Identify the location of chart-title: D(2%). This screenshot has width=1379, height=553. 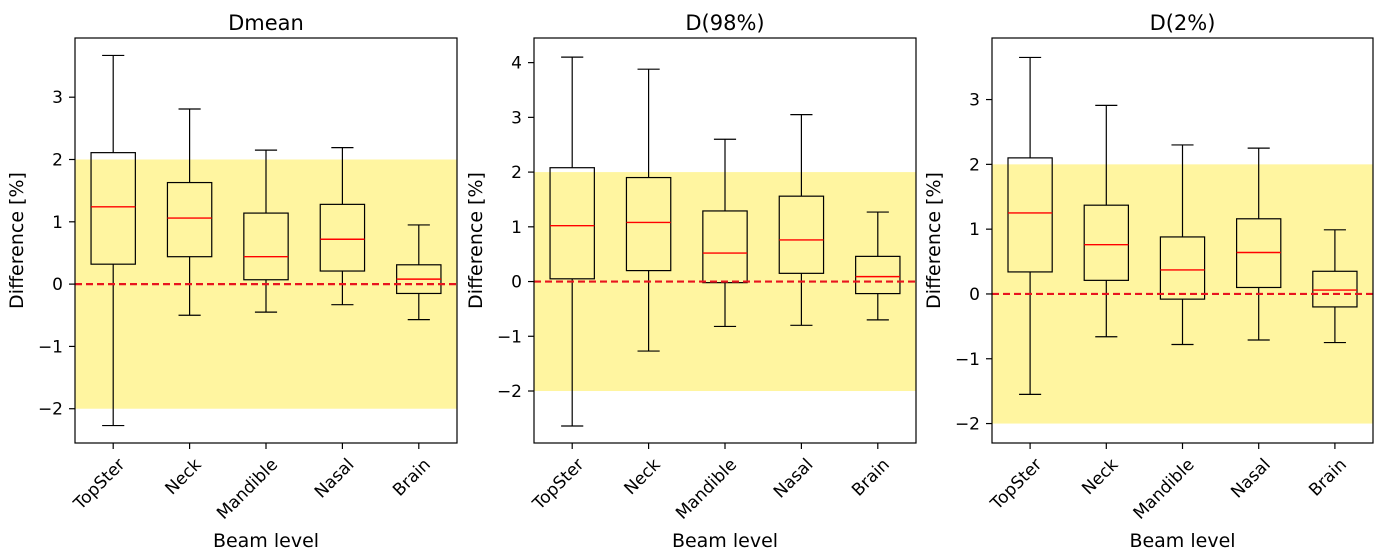
(1183, 23).